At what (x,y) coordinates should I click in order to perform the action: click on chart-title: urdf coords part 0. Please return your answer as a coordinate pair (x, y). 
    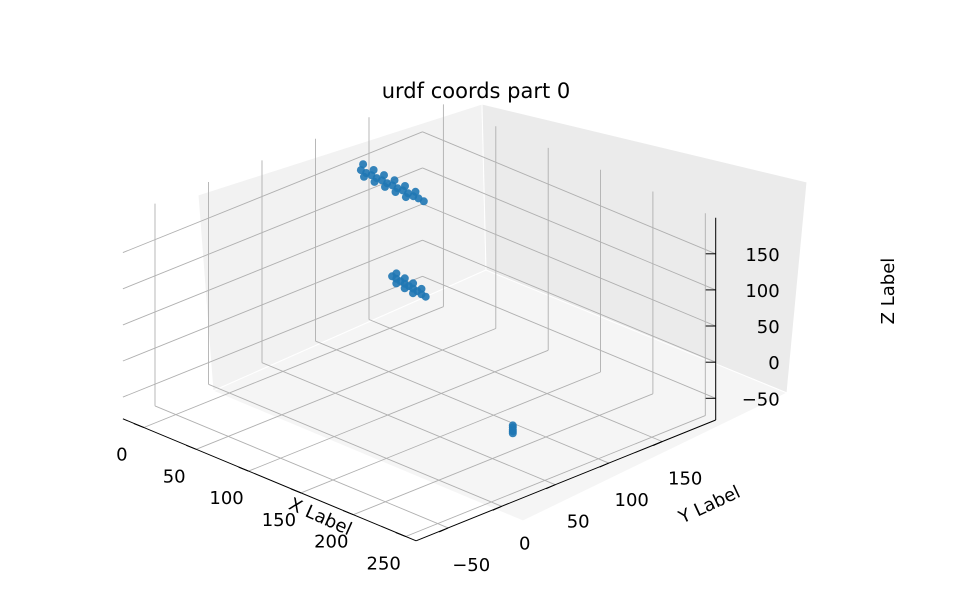
    Looking at the image, I should click on (476, 91).